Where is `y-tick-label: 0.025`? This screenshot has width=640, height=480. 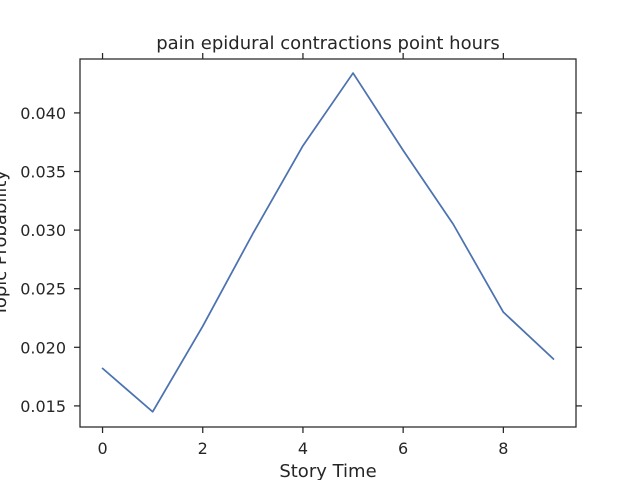
y-tick-label: 0.025 is located at coordinates (43, 289).